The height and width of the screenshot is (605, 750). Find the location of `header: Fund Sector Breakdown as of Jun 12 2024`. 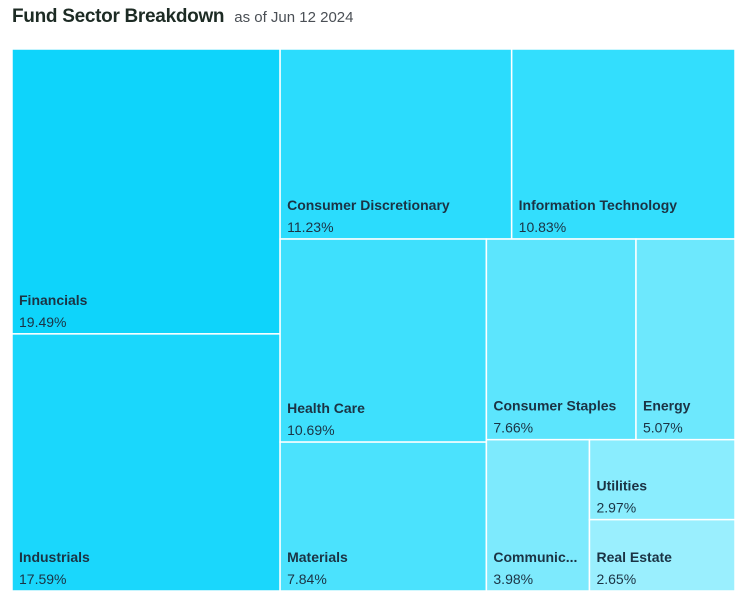

header: Fund Sector Breakdown as of Jun 12 2024 is located at coordinates (183, 17).